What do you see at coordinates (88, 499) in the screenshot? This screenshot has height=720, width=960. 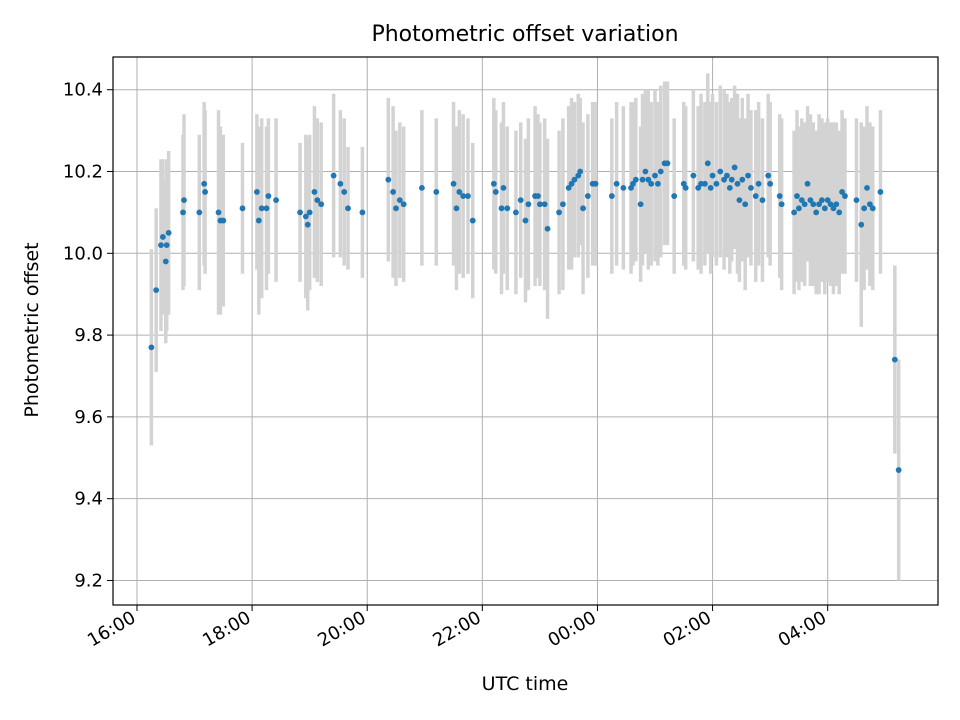 I see `y-tick-label: 9.4` at bounding box center [88, 499].